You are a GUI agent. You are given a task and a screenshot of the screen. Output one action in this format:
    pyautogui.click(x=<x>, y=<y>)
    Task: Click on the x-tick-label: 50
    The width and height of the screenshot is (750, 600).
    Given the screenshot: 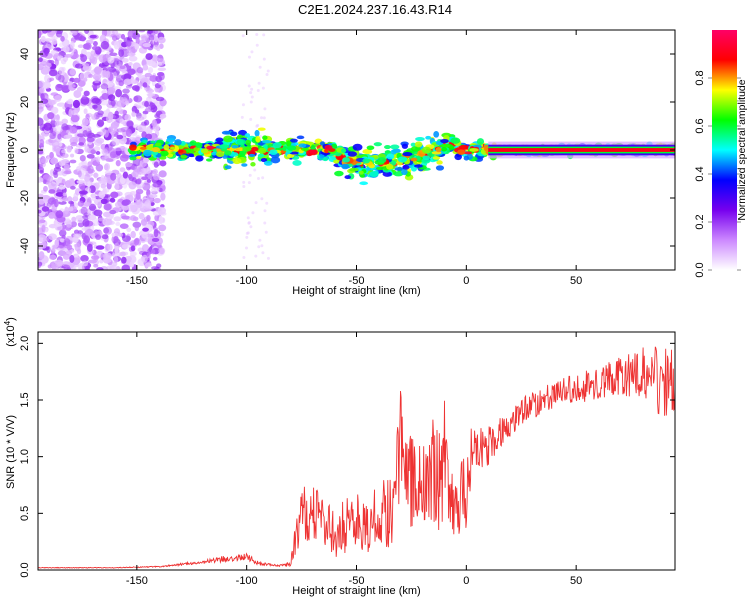 What is the action you would take?
    pyautogui.click(x=576, y=281)
    